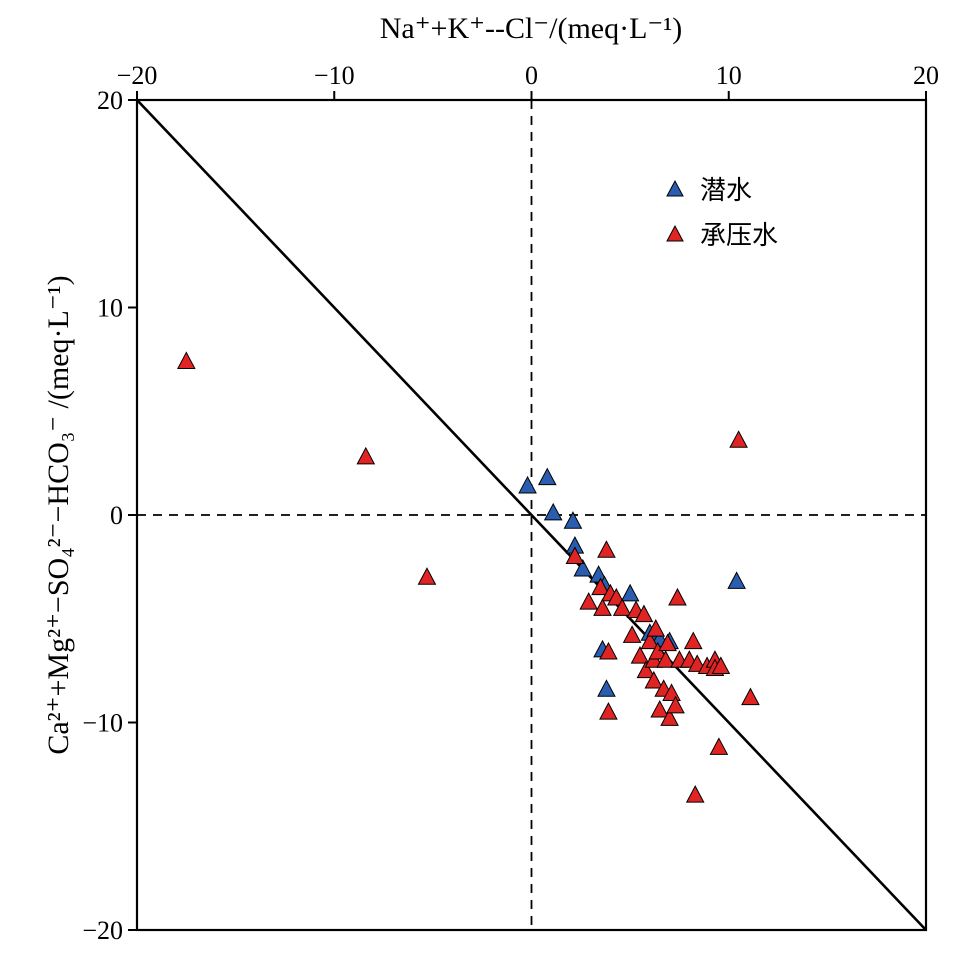 The height and width of the screenshot is (980, 969). What do you see at coordinates (675, 188) in the screenshot?
I see `legend-marker-unconfined` at bounding box center [675, 188].